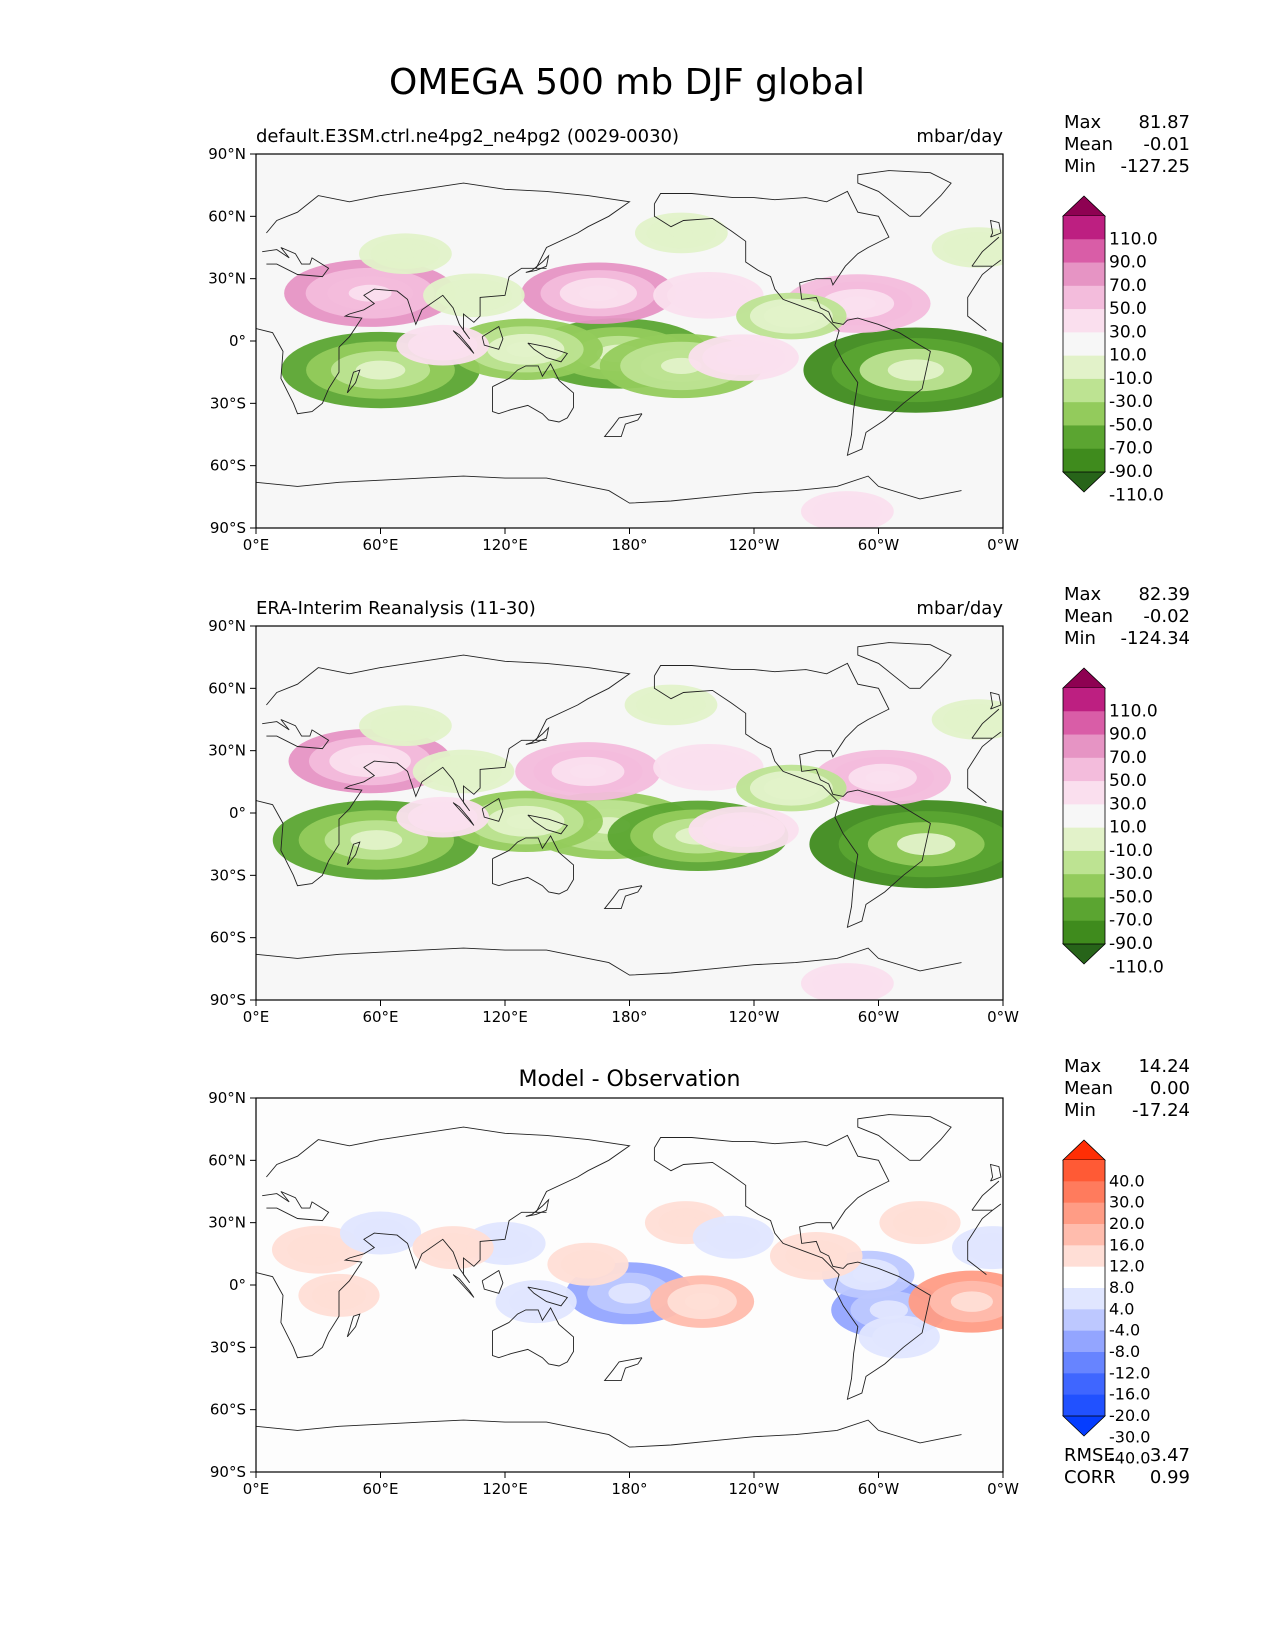 This screenshot has width=1275, height=1650. I want to click on colorbar-label: 16.0, so click(1127, 1244).